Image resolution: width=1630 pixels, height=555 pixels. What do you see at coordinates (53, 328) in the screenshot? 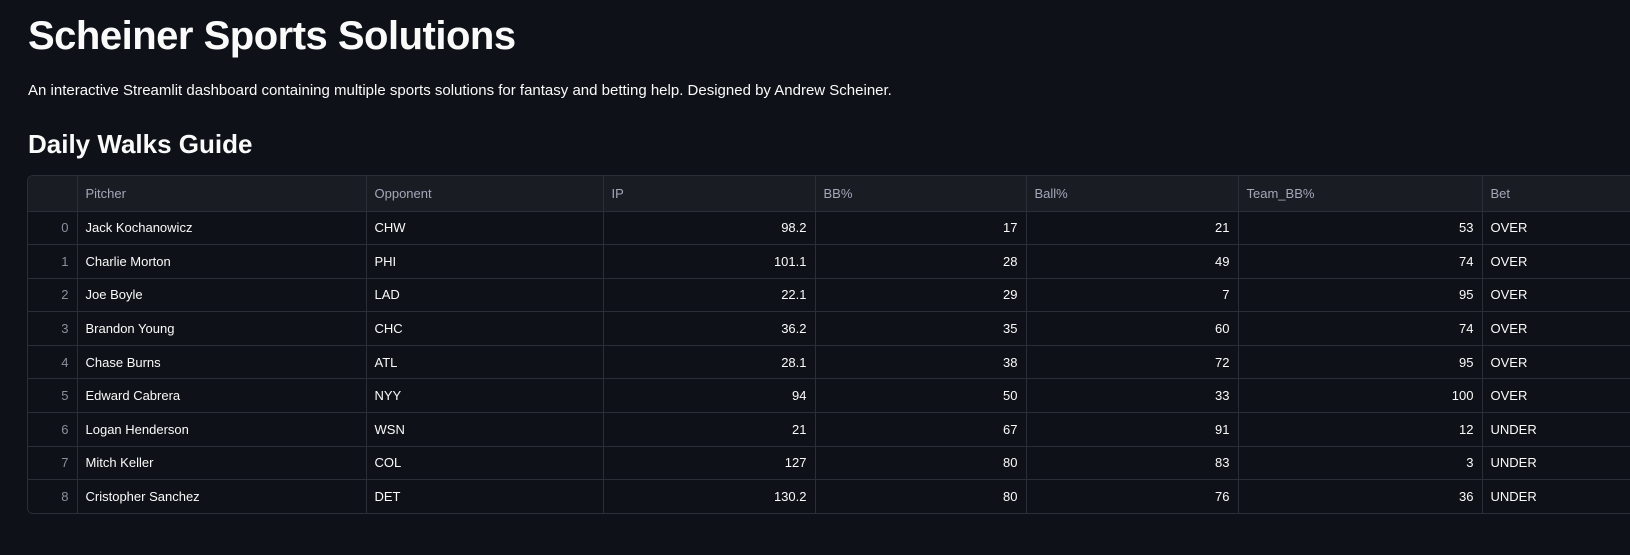
I see `row-index: 3` at bounding box center [53, 328].